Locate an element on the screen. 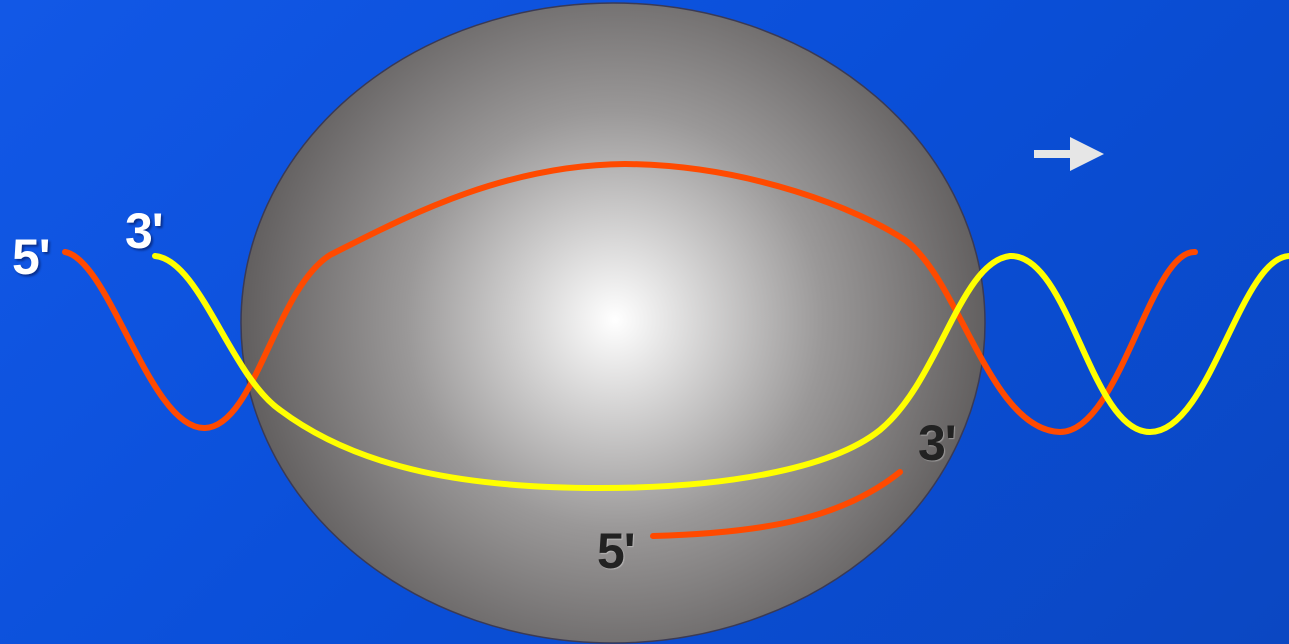 Image resolution: width=1289 pixels, height=644 pixels. arrow-right-icon is located at coordinates (1069, 154).